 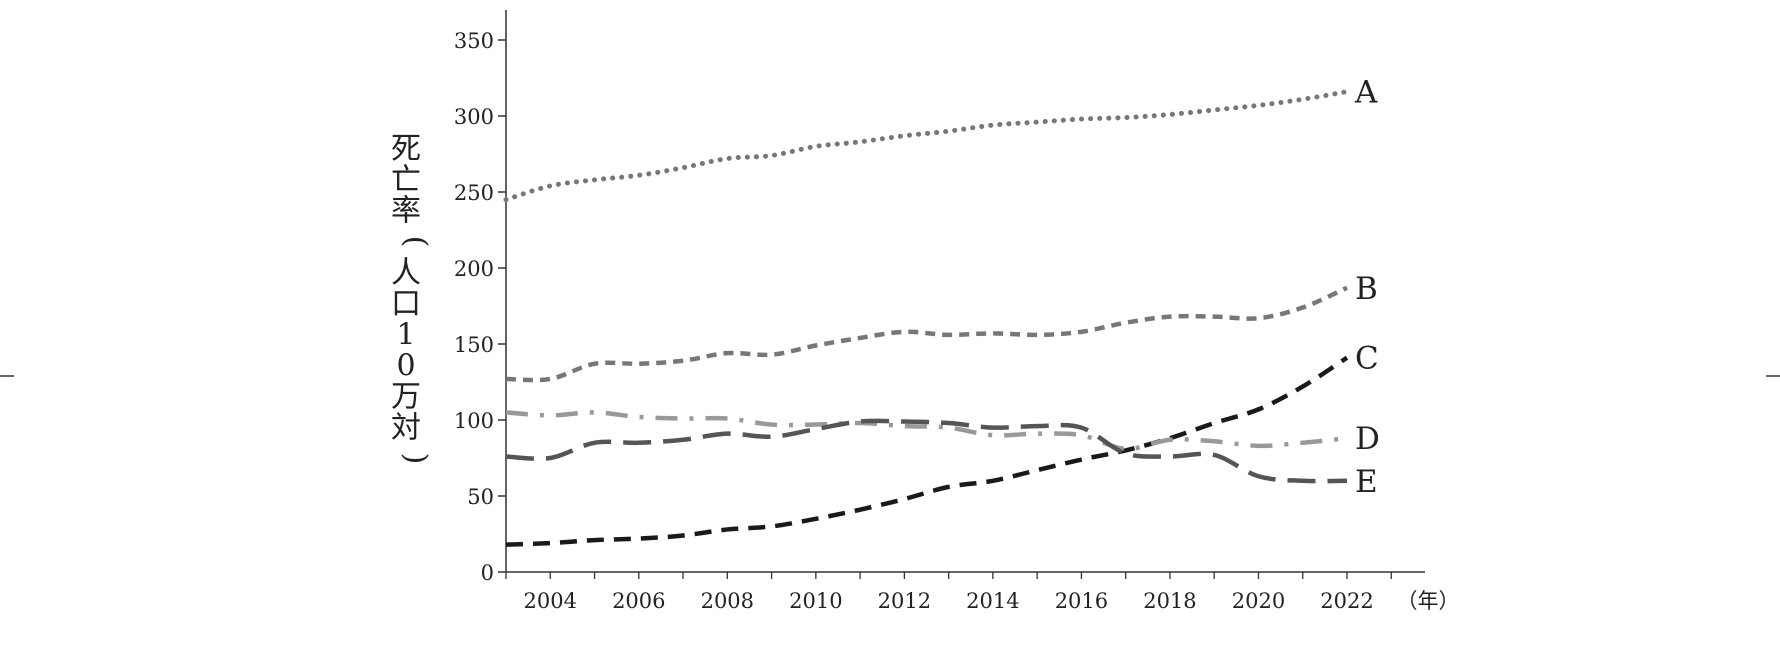 What do you see at coordinates (926, 334) in the screenshot?
I see `series-line-b` at bounding box center [926, 334].